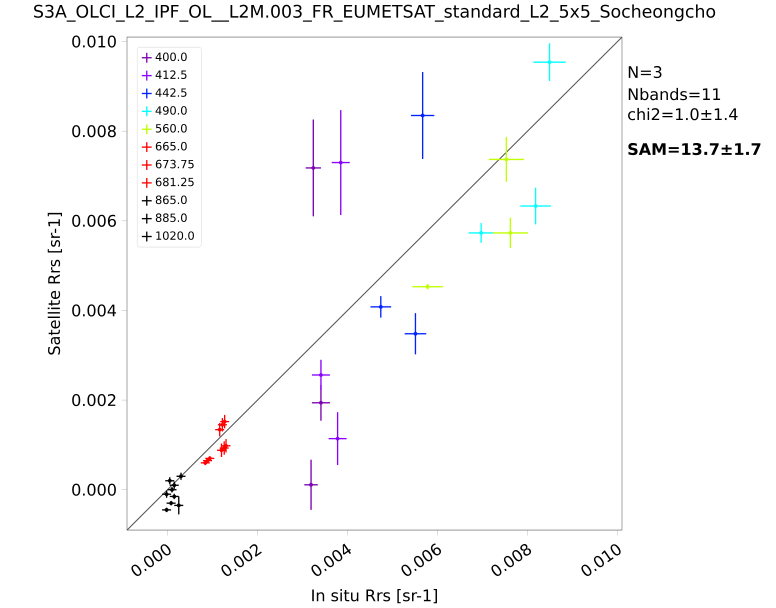 The height and width of the screenshot is (608, 776). Describe the element at coordinates (375, 13) in the screenshot. I see `chart-title: S3A_OLCI_L2_IPF_OL__L2M.003_FR_EUMETSAT_standard_L2_5x5_Socheongcho` at that location.